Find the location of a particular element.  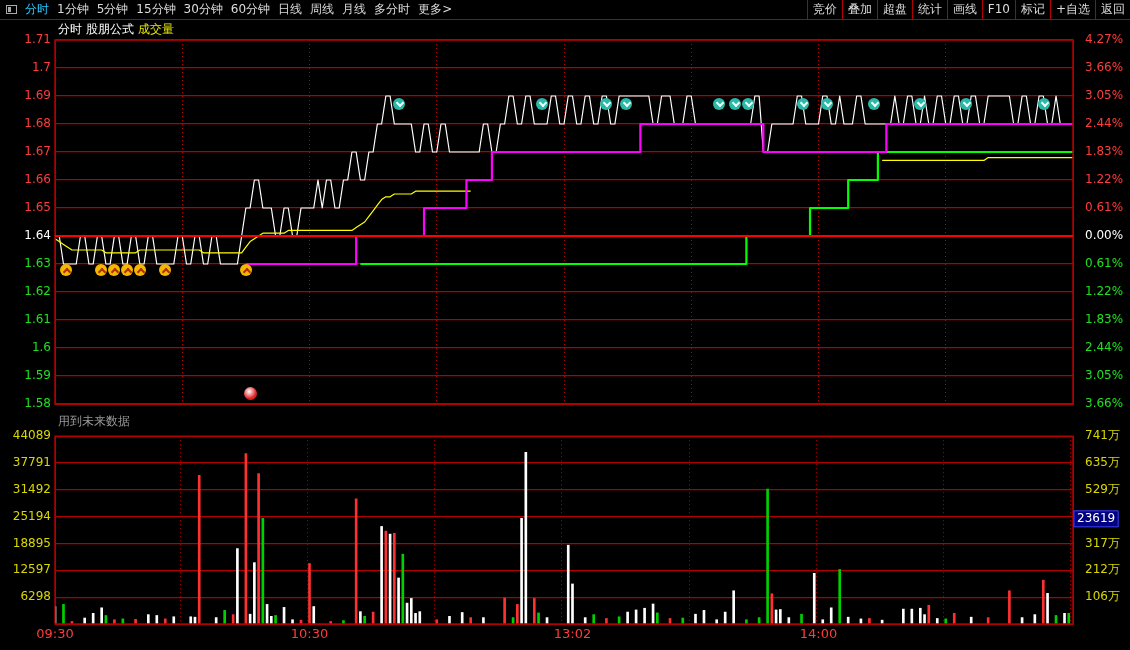

y-tick-label: 1.69 is located at coordinates (37, 95).